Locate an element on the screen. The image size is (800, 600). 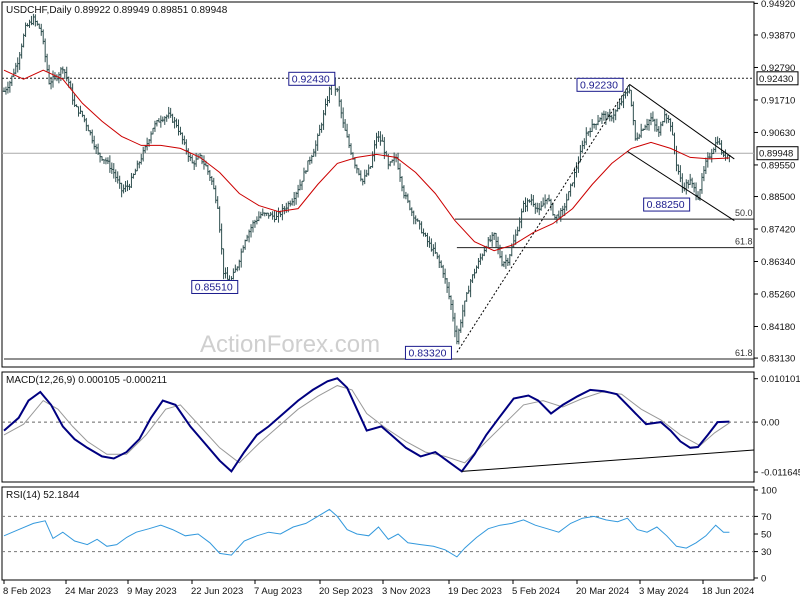
y-tick-label: 0.93870 is located at coordinates (778, 35).